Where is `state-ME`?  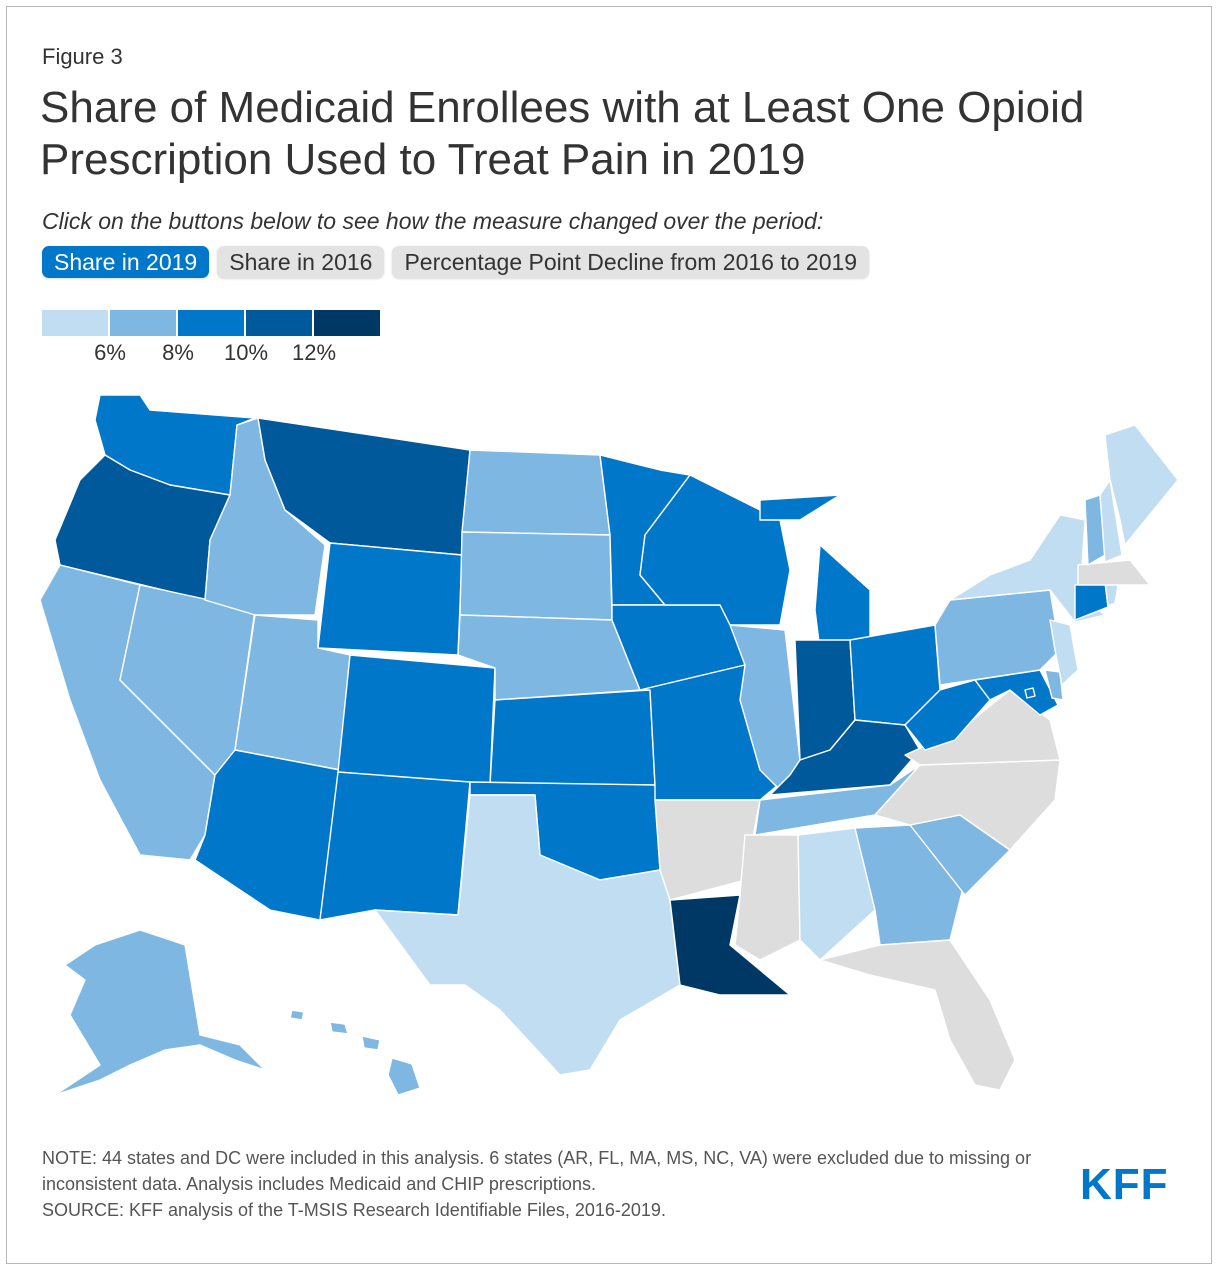
state-ME is located at coordinates (1141, 485).